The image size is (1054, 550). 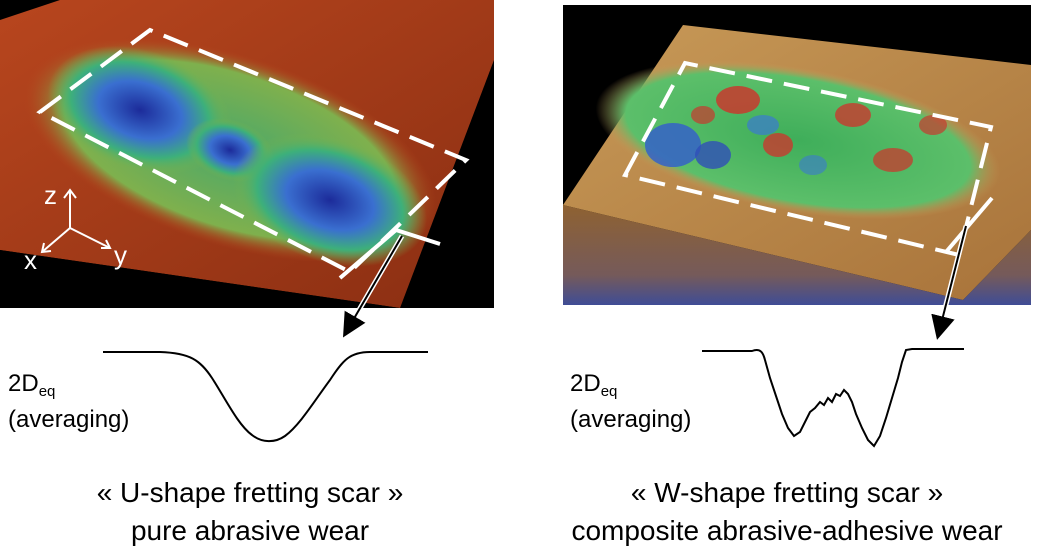 I want to click on left-caption-subtitle: pure abrasive wear, so click(x=250, y=530).